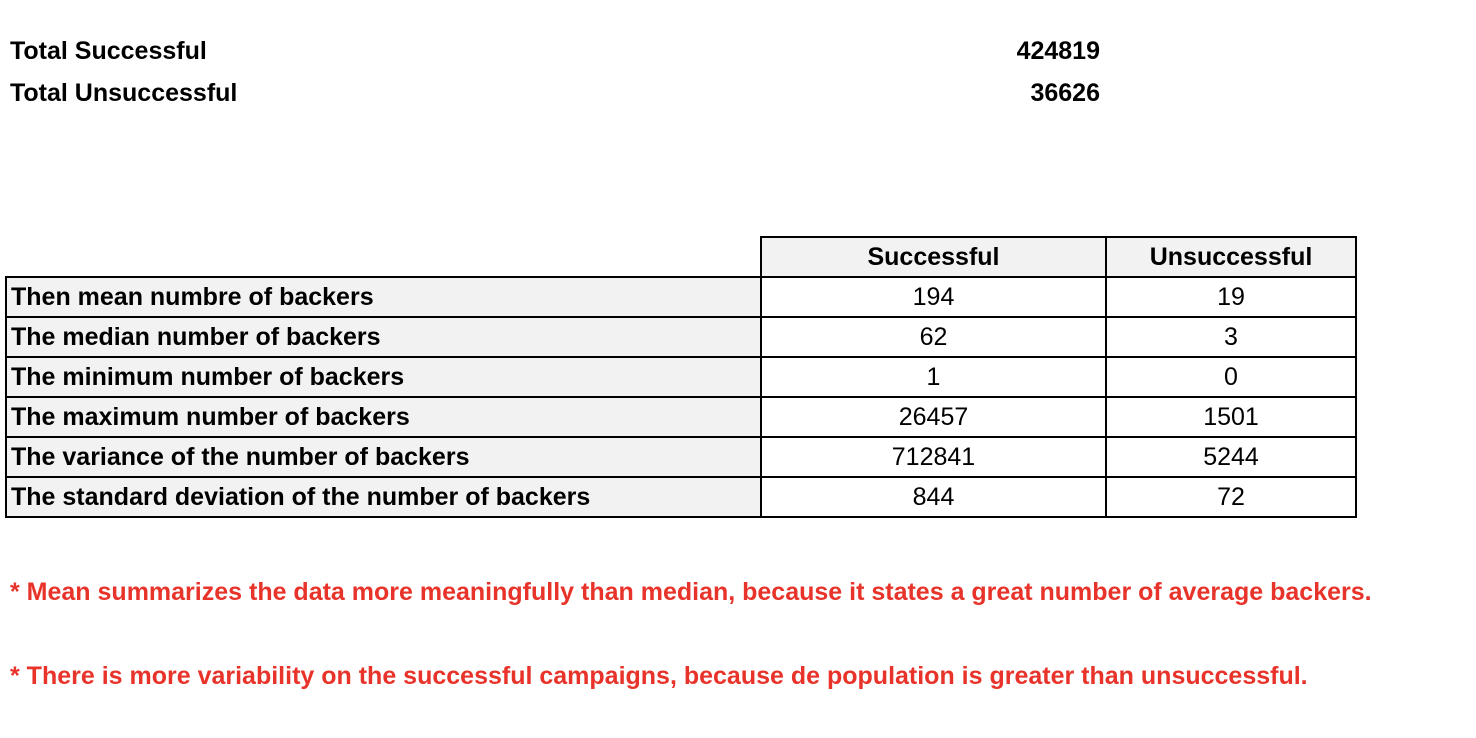 The height and width of the screenshot is (738, 1476). I want to click on header-successful: Successful, so click(933, 257).